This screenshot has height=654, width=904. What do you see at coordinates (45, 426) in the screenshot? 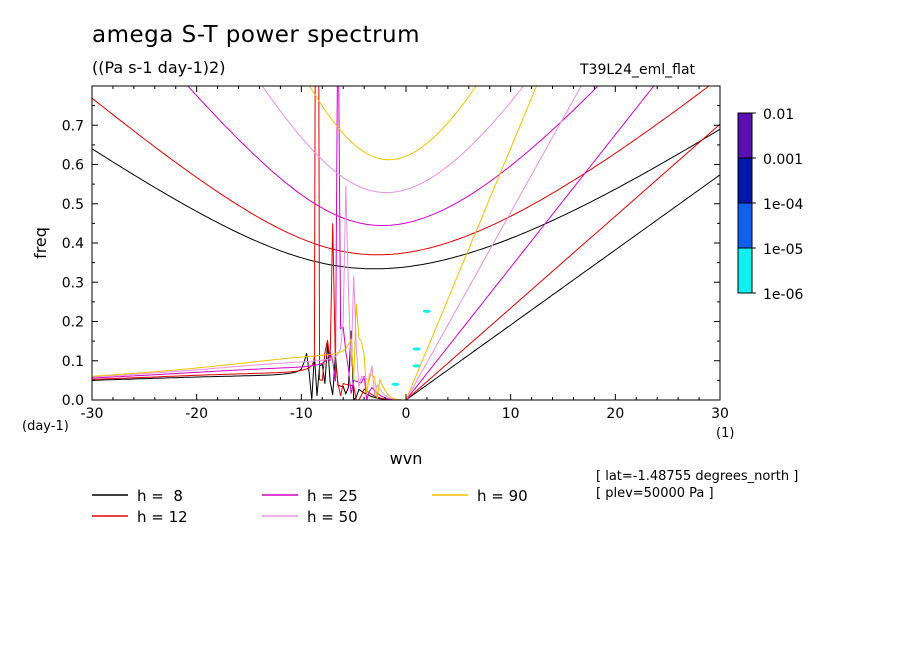
I see `y-unit-label: (day-1)` at bounding box center [45, 426].